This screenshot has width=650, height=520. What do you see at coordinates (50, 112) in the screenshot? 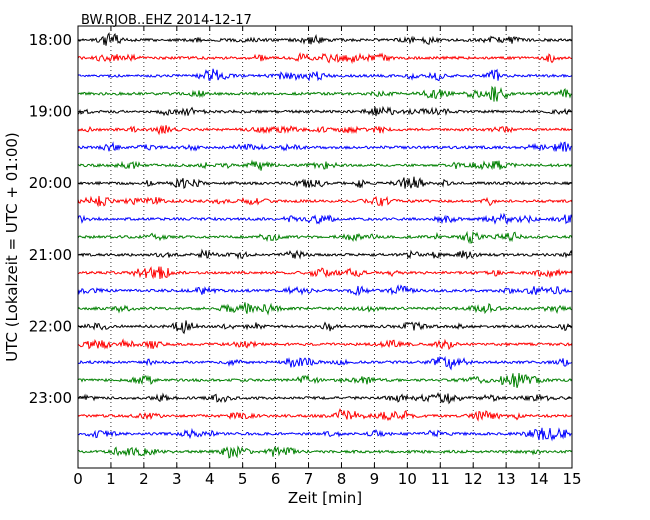
I see `y-tick-label-1: 19:00` at bounding box center [50, 112].